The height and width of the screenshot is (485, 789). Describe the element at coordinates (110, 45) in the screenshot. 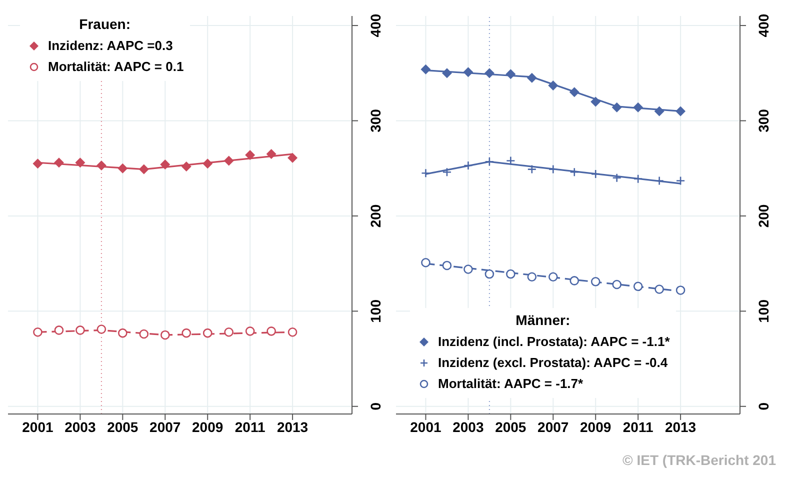

I see `legend-label: Inzidenz: AAPC =0.3` at that location.